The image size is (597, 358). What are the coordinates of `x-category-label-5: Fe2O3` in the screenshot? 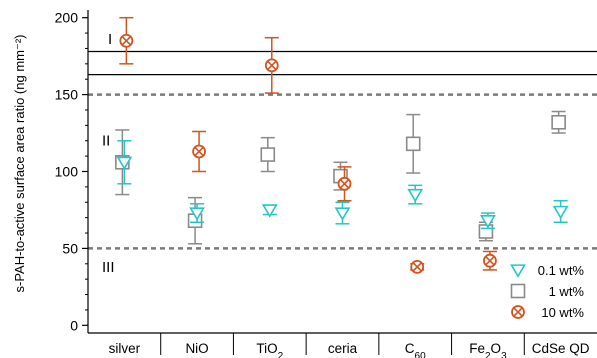 It's located at (488, 349).